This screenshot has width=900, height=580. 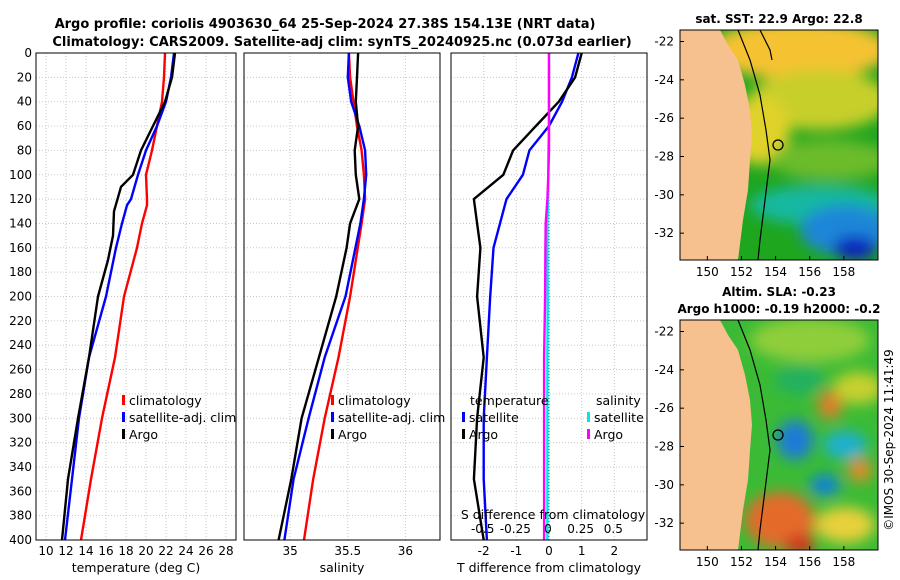 What do you see at coordinates (531, 296) in the screenshot?
I see `series-temperature-satellite` at bounding box center [531, 296].